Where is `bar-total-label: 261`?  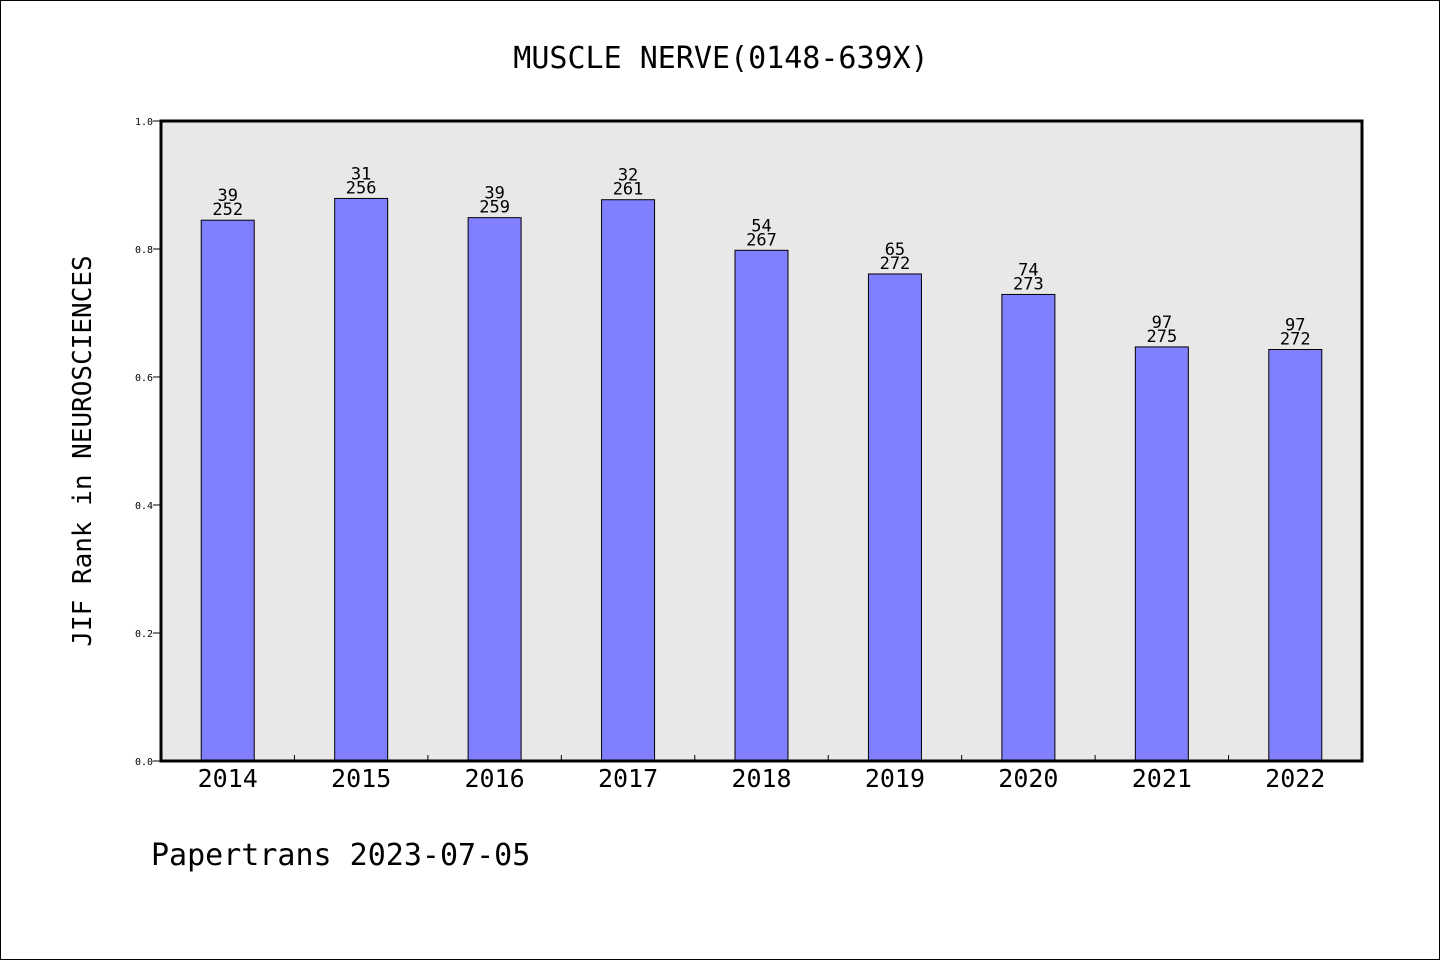 bar-total-label: 261 is located at coordinates (628, 190).